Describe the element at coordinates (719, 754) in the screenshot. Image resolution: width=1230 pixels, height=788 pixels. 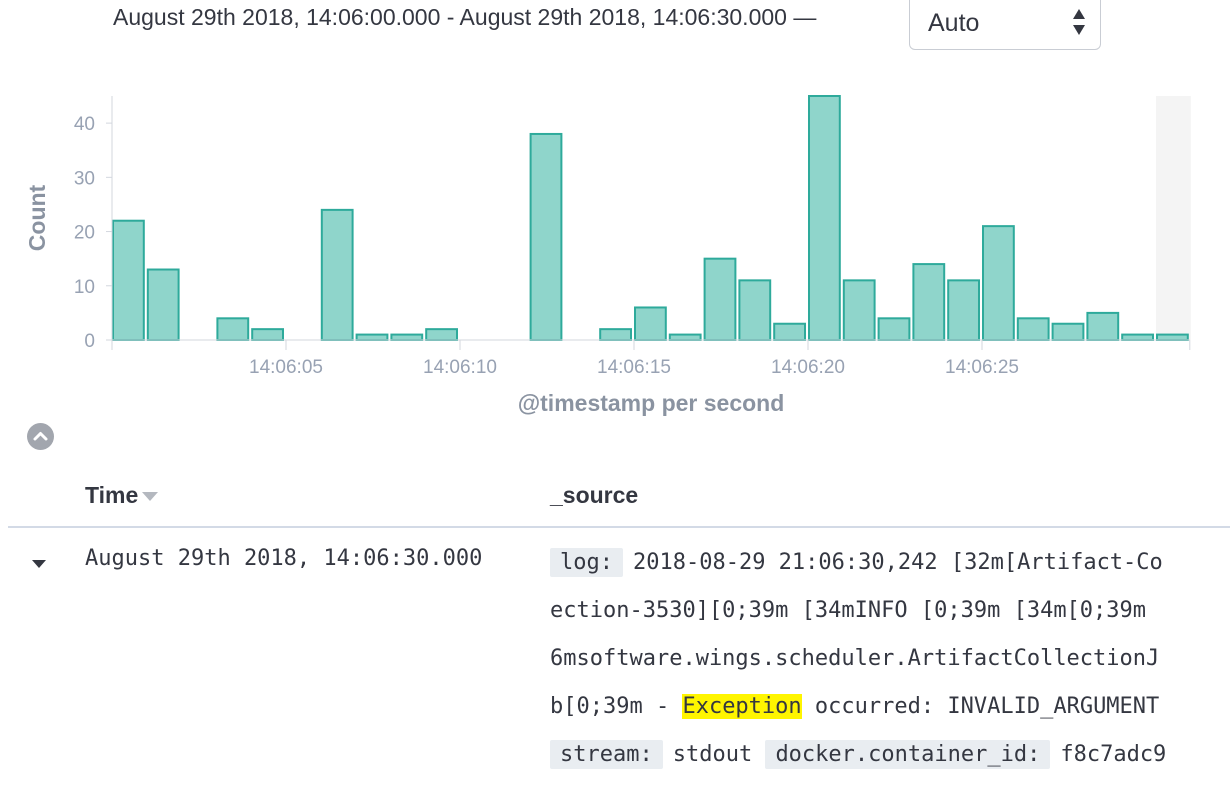
I see `source-field-value: stdout` at that location.